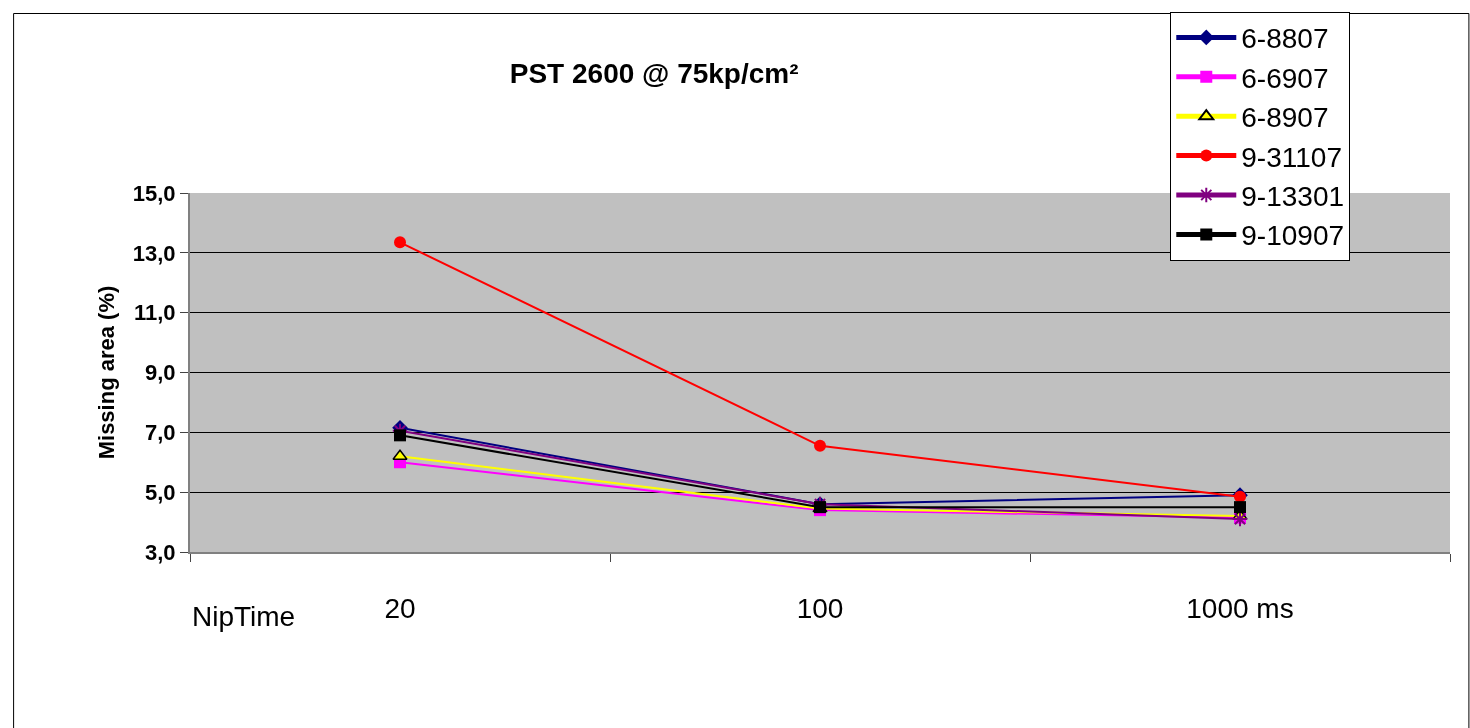  What do you see at coordinates (160, 373) in the screenshot?
I see `y-tick-label: 9,0` at bounding box center [160, 373].